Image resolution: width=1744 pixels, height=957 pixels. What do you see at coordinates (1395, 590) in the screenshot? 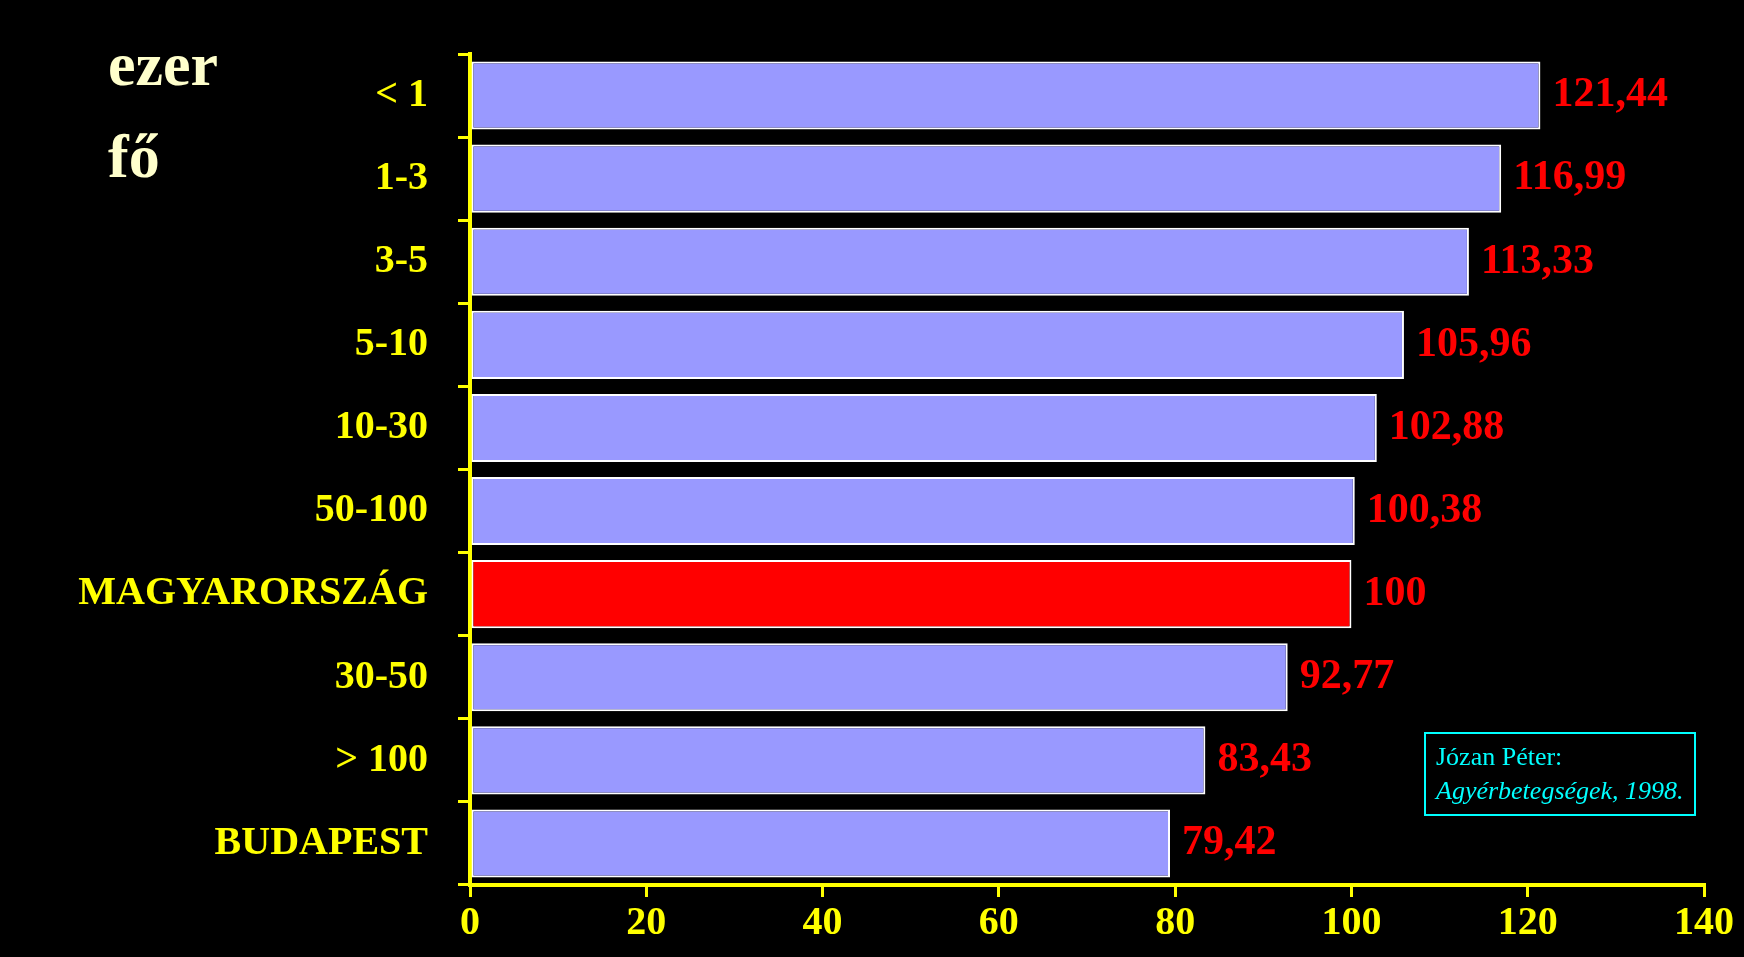
I see `data-label: 100` at bounding box center [1395, 590].